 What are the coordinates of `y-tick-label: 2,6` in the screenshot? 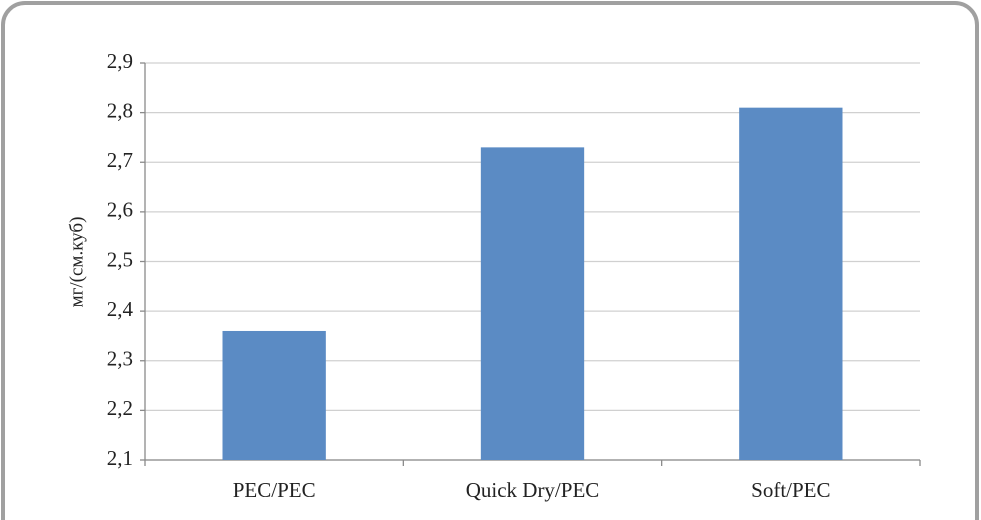 It's located at (120, 210).